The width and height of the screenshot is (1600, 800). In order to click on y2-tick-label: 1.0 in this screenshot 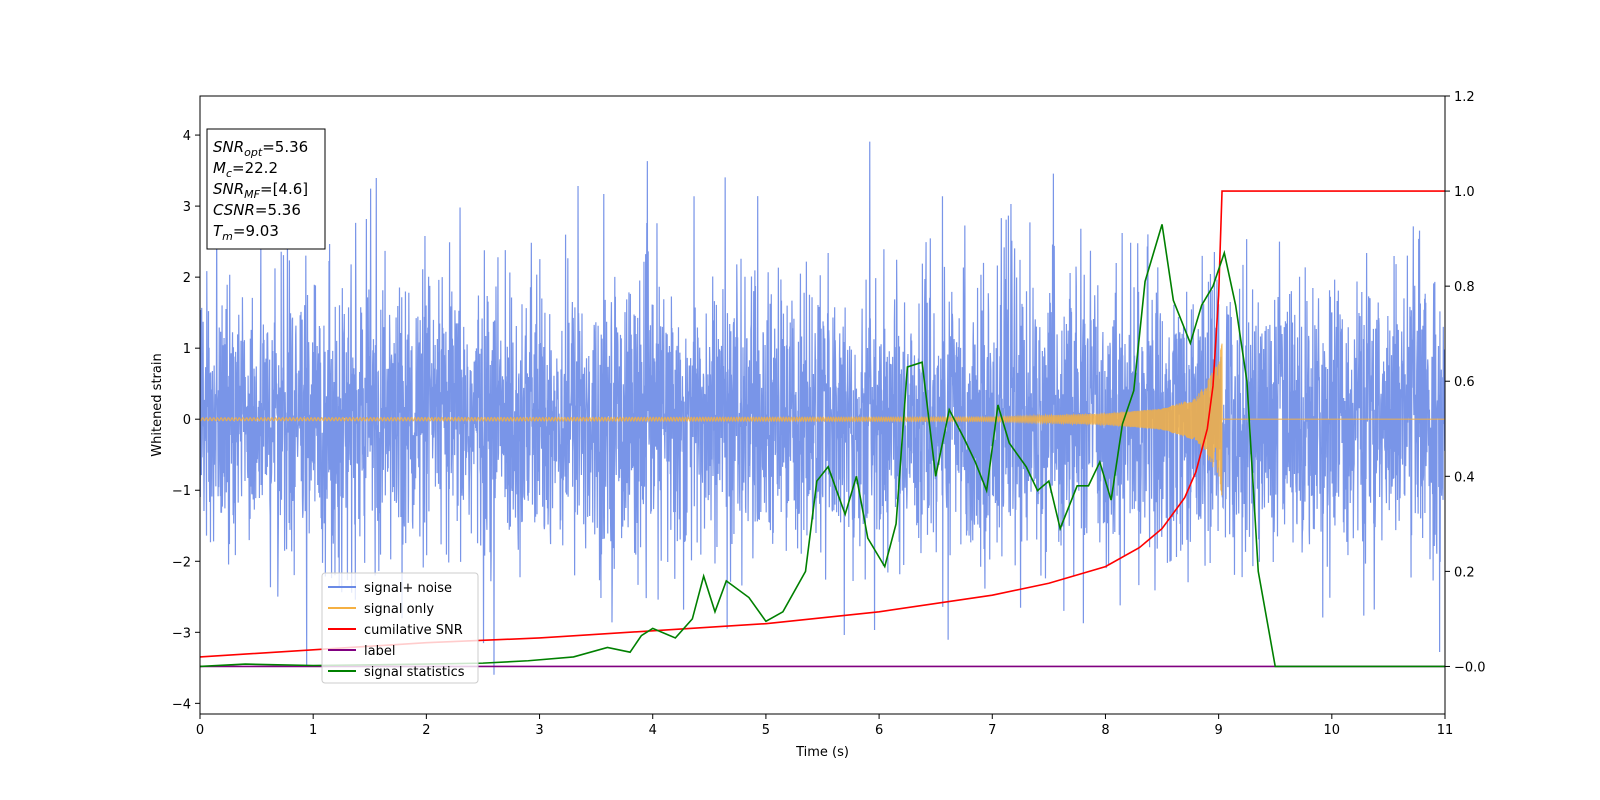, I will do `click(1464, 192)`.